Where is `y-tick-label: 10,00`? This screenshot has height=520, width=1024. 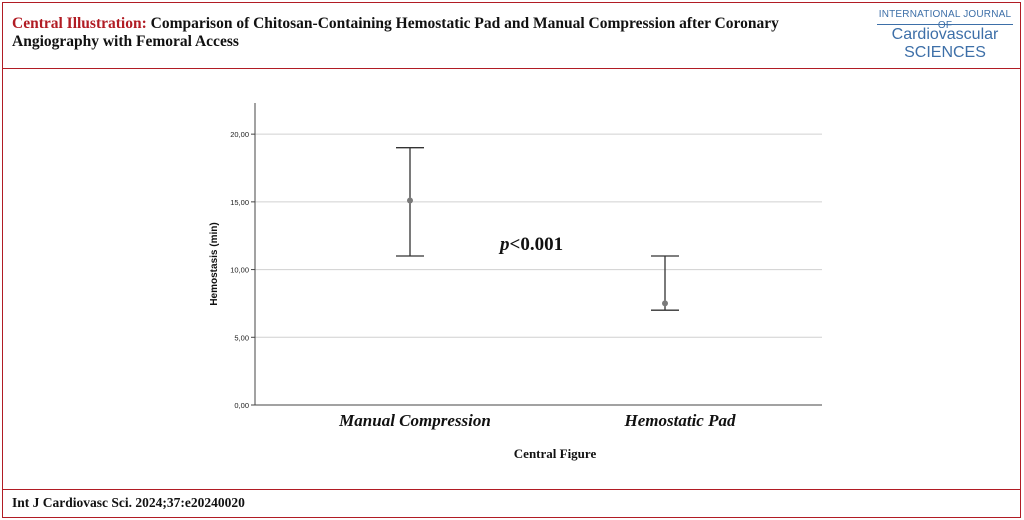
y-tick-label: 10,00 is located at coordinates (239, 270).